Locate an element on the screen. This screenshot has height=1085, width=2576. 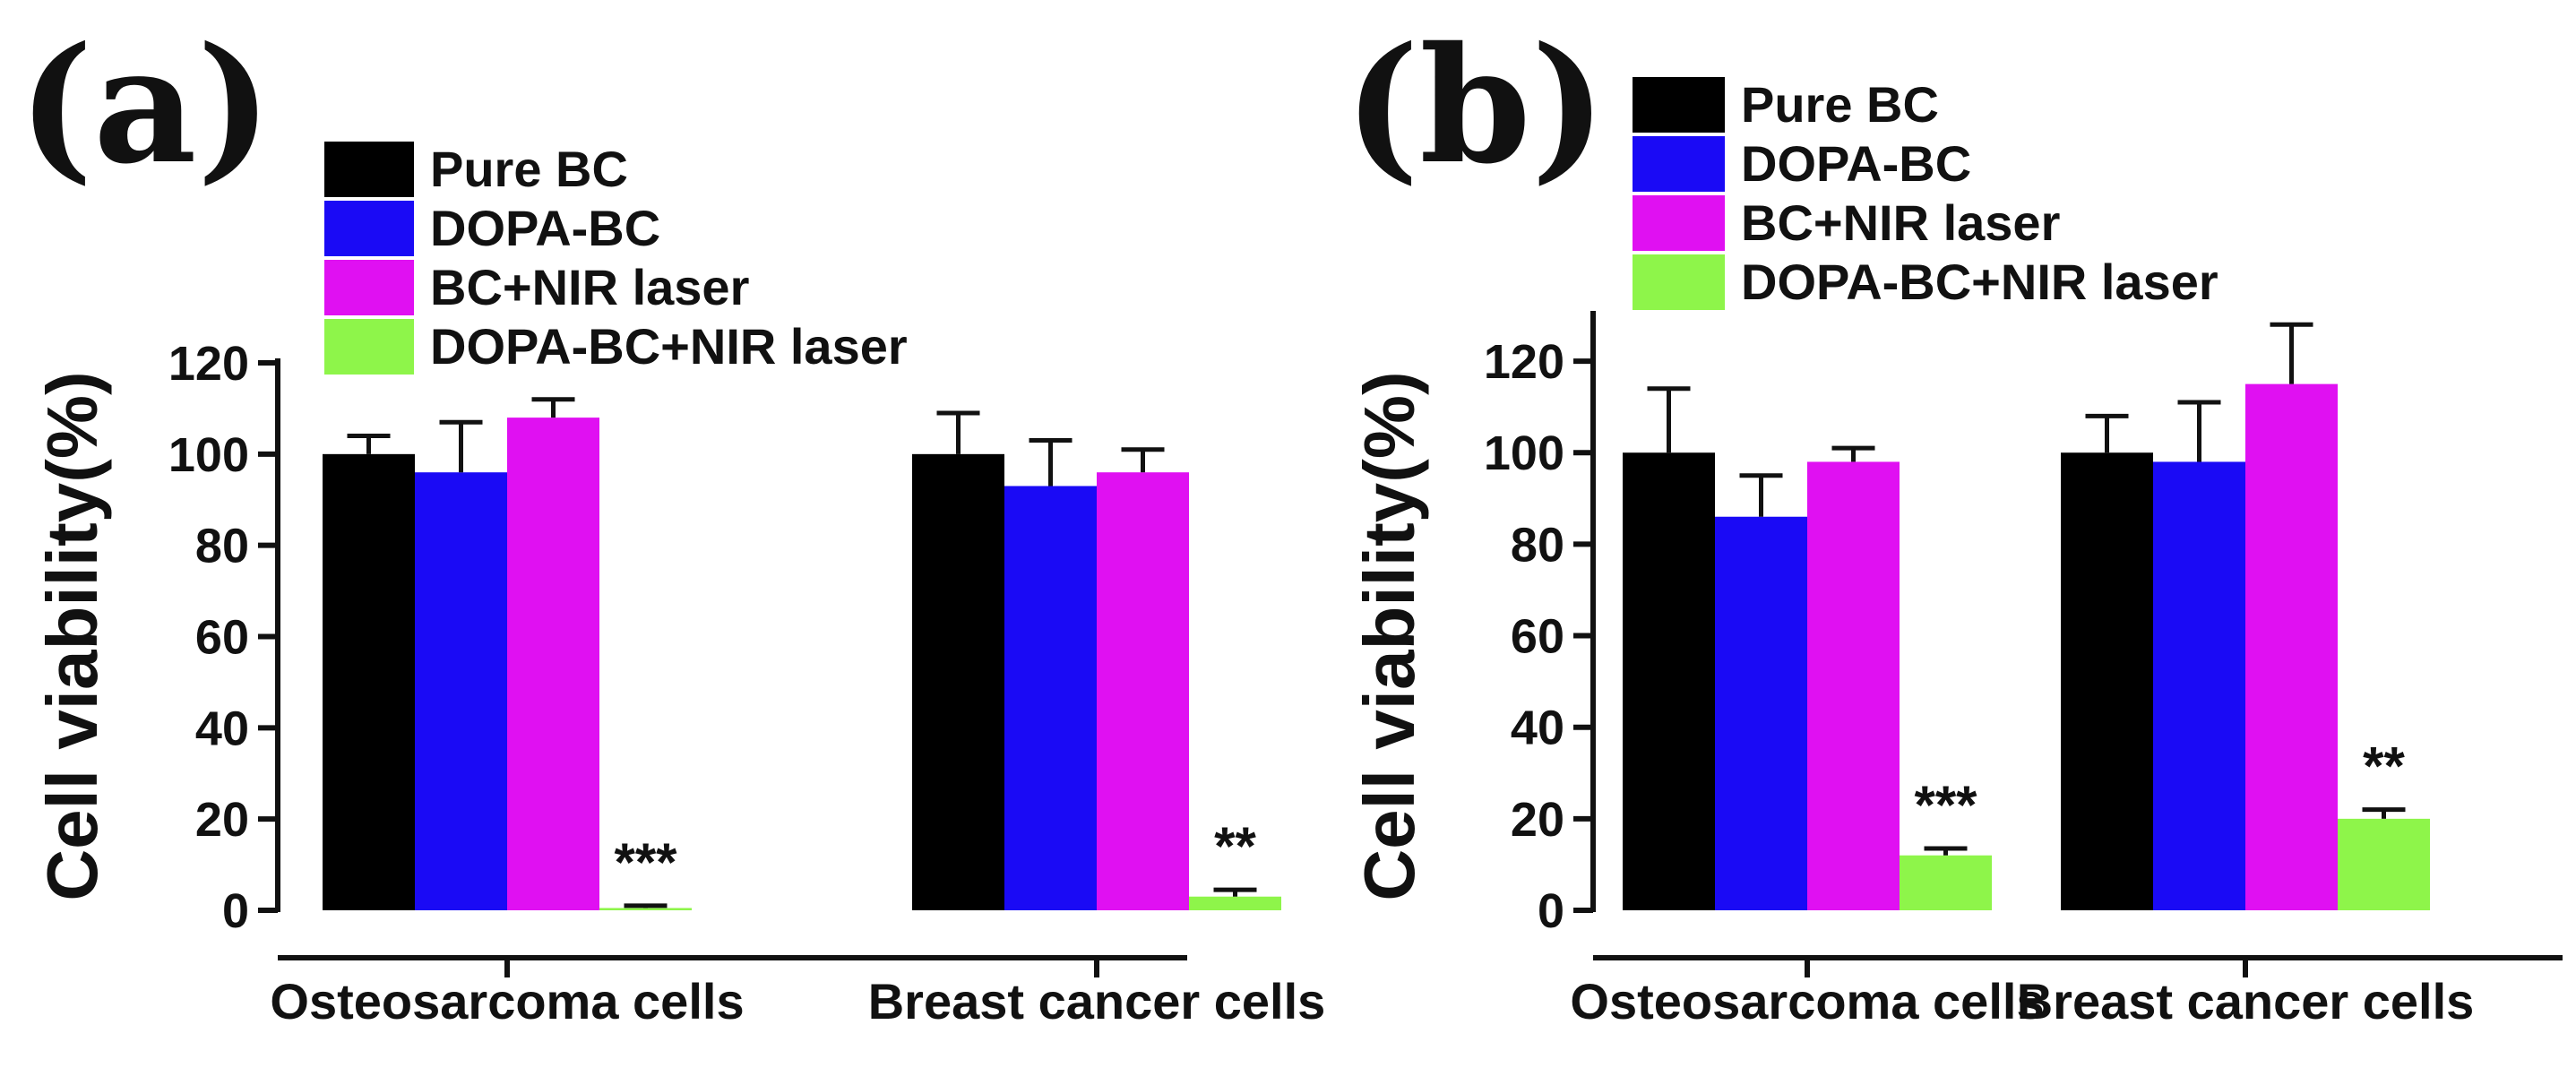
panel-b-label: (b) is located at coordinates (1475, 106).